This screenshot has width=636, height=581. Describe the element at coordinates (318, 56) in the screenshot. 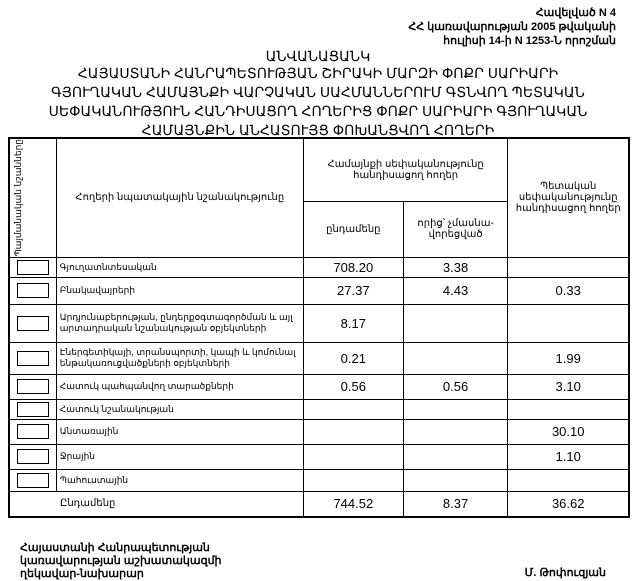

I see `document-title: ԱՆՎԱՆԱՑԱՆԿ` at that location.